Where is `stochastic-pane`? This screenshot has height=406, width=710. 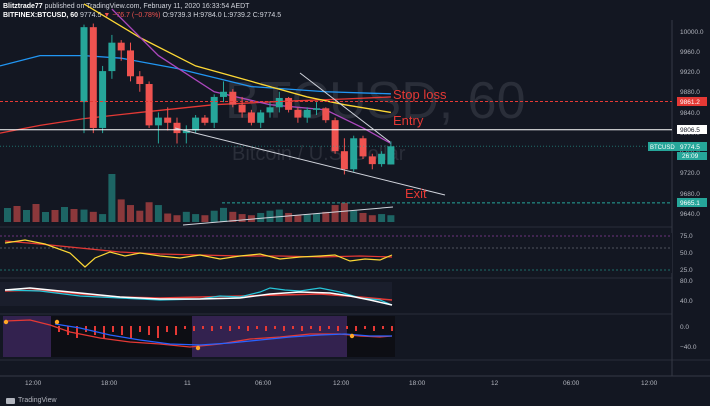
stochastic-pane is located at coordinates (196, 294).